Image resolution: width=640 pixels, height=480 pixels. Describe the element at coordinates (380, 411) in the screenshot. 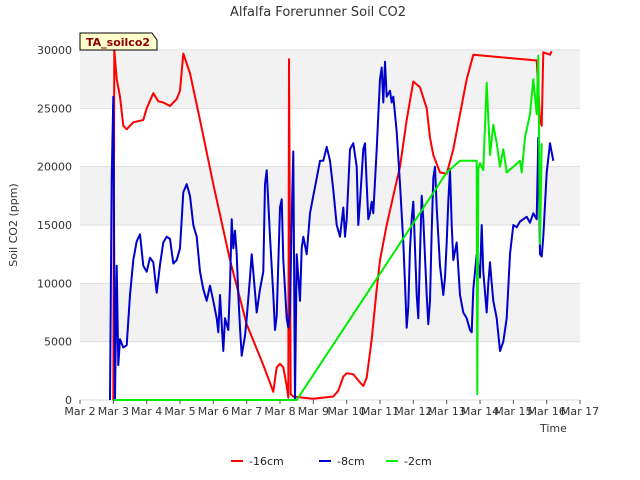

I see `x-tick-label: Mar 11` at that location.